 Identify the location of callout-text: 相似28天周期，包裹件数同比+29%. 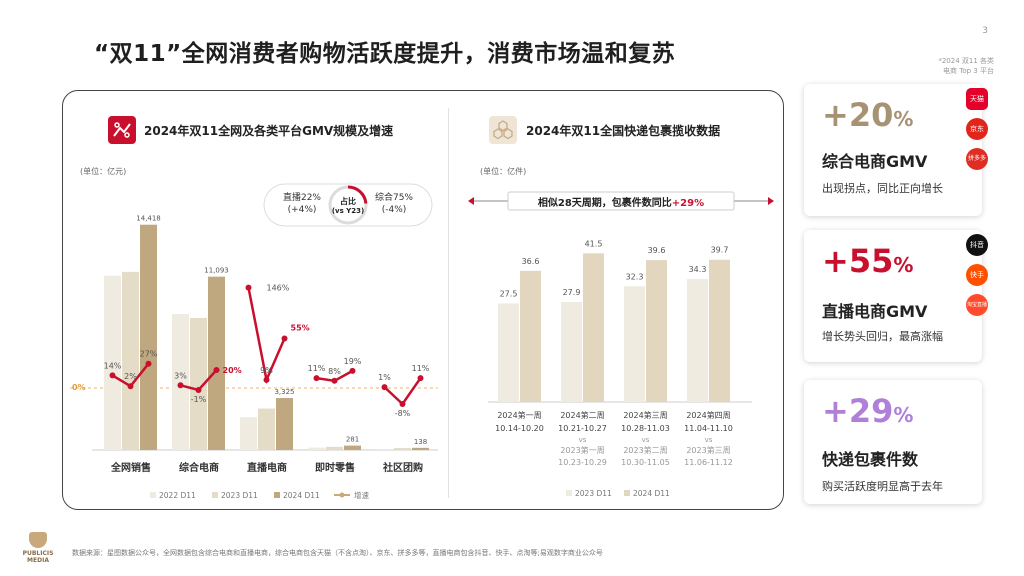
(621, 201).